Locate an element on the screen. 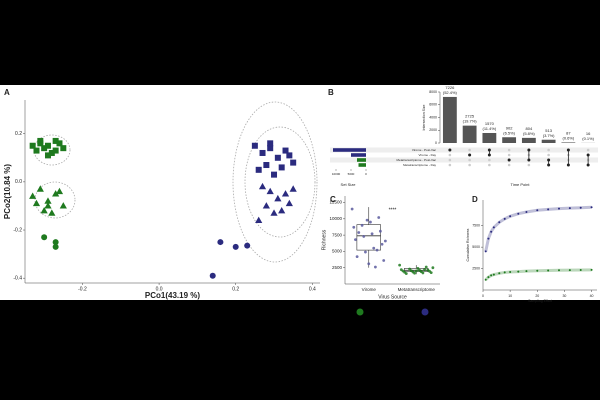  set-size-bar is located at coordinates (362, 165).